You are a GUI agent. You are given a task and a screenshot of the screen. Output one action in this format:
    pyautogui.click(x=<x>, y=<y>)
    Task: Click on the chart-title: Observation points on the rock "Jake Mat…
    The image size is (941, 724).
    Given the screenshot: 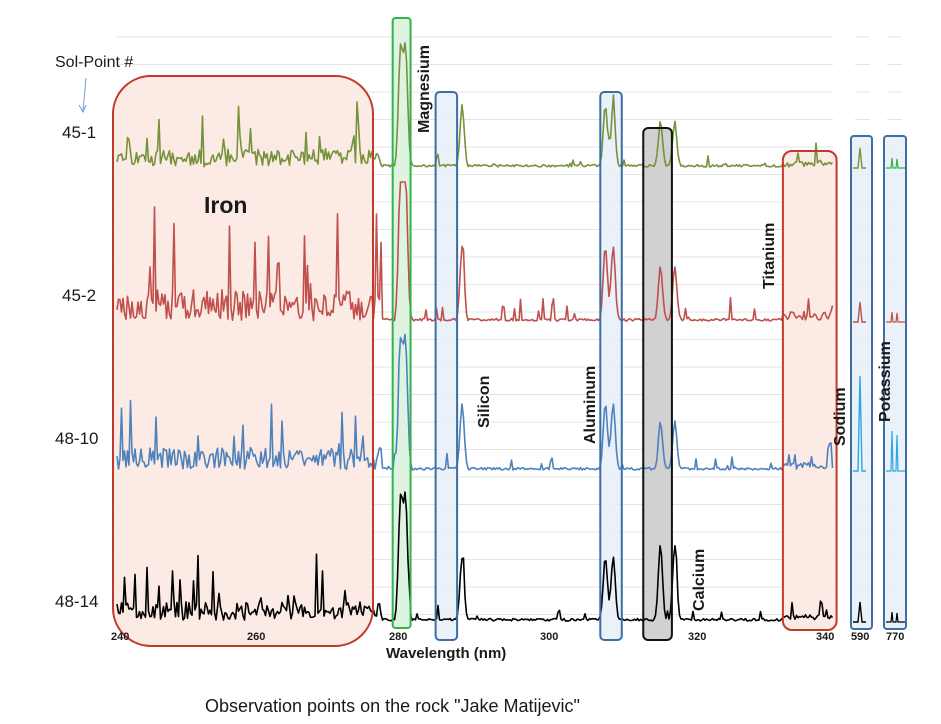 What is the action you would take?
    pyautogui.click(x=392, y=706)
    